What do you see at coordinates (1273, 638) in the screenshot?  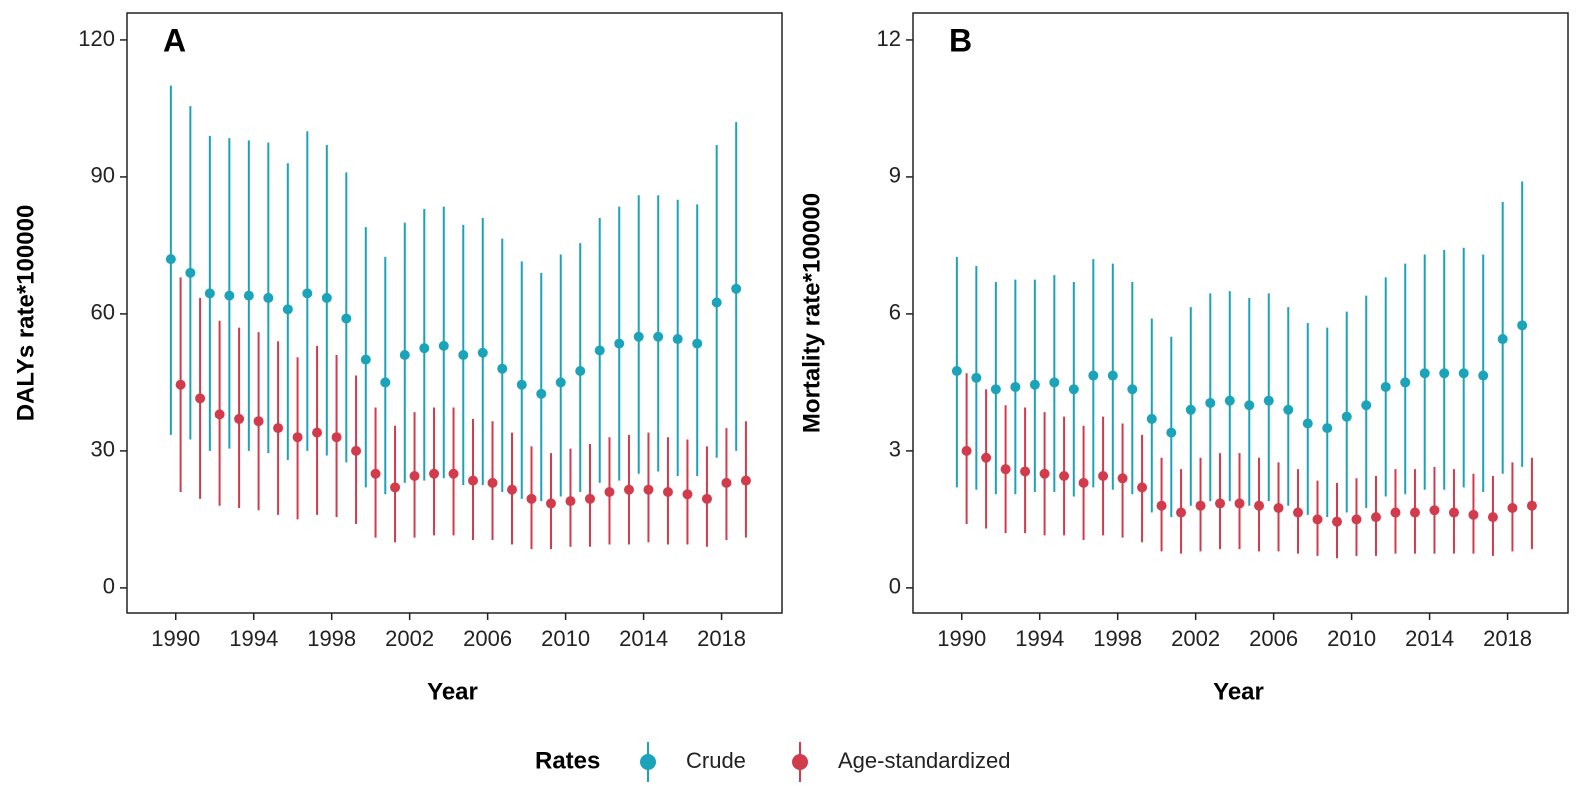 I see `x-tick-label: 2006` at bounding box center [1273, 638].